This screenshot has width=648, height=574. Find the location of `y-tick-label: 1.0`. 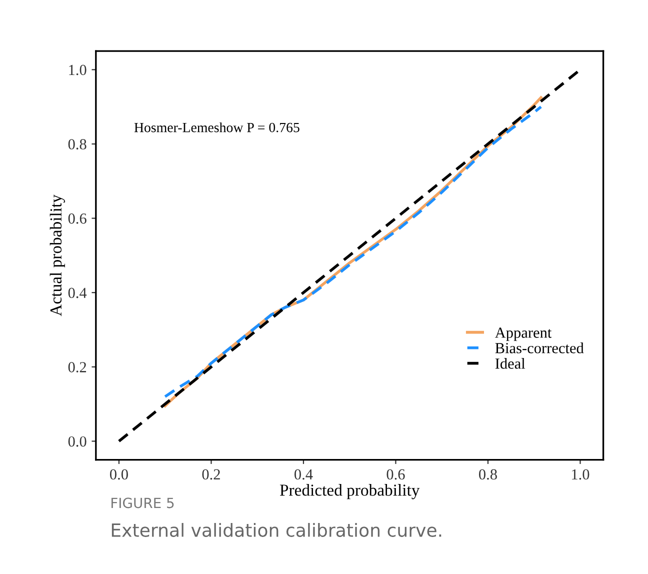

y-tick-label: 1.0 is located at coordinates (77, 70).